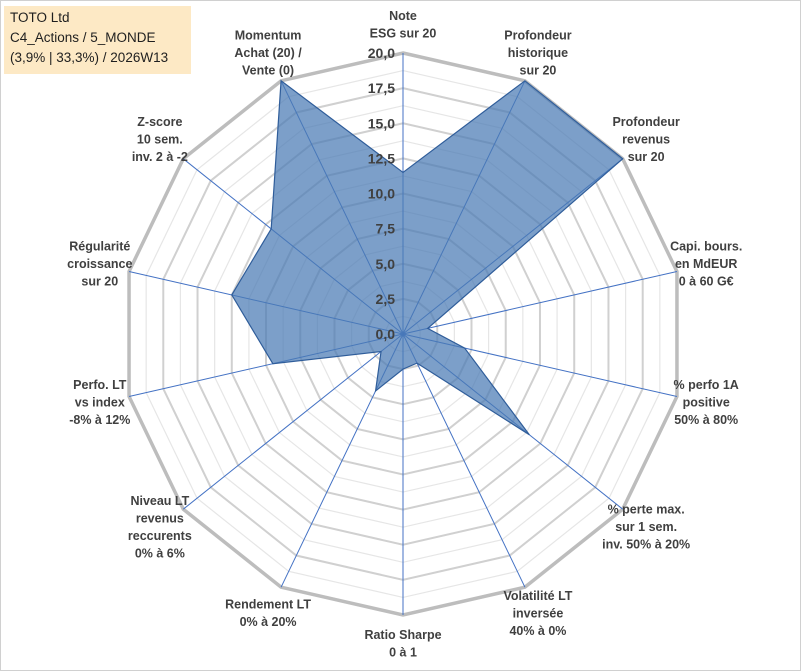 Image resolution: width=801 pixels, height=671 pixels. Describe the element at coordinates (40, 17) in the screenshot. I see `company-name: TOTO Ltd` at that location.